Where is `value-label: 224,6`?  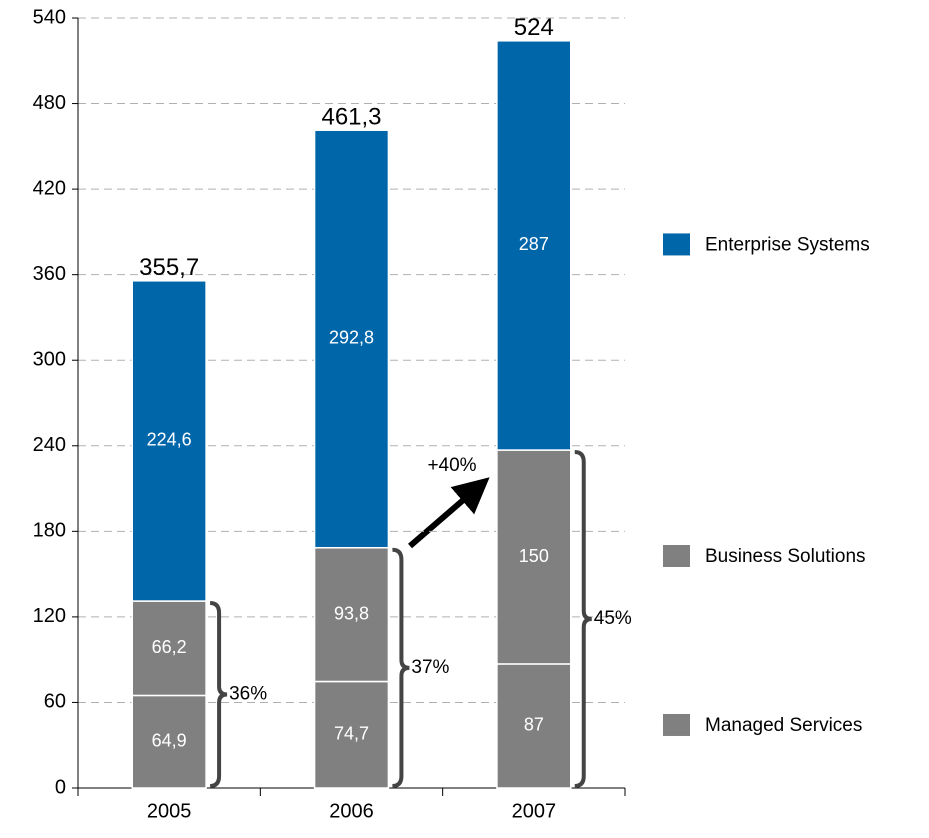
value-label: 224,6 is located at coordinates (169, 440).